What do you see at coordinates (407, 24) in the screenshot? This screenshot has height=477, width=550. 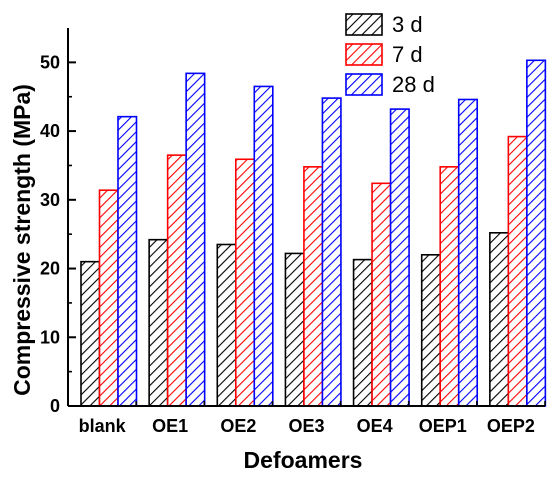 I see `legend-label-series-0: 3 d` at bounding box center [407, 24].